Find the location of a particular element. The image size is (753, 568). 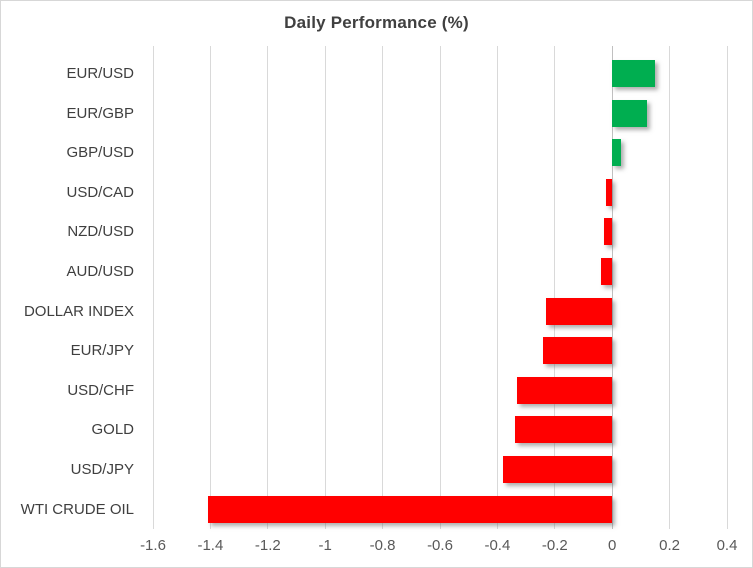

category-label: EUR/JPY is located at coordinates (102, 351).